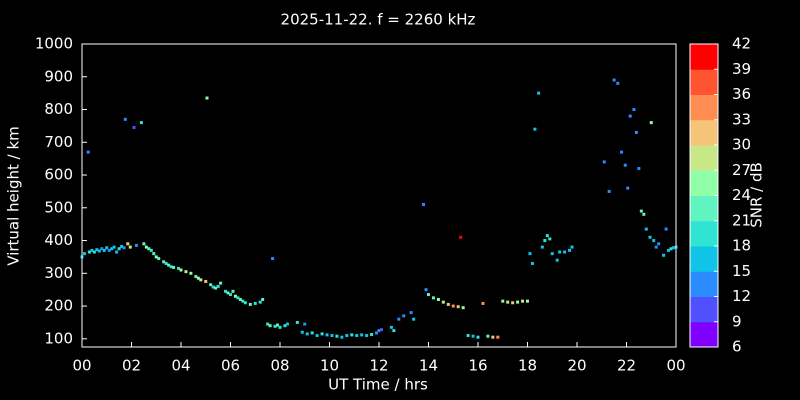 The width and height of the screenshot is (800, 400). Describe the element at coordinates (428, 366) in the screenshot. I see `x-tick-label: 14` at that location.